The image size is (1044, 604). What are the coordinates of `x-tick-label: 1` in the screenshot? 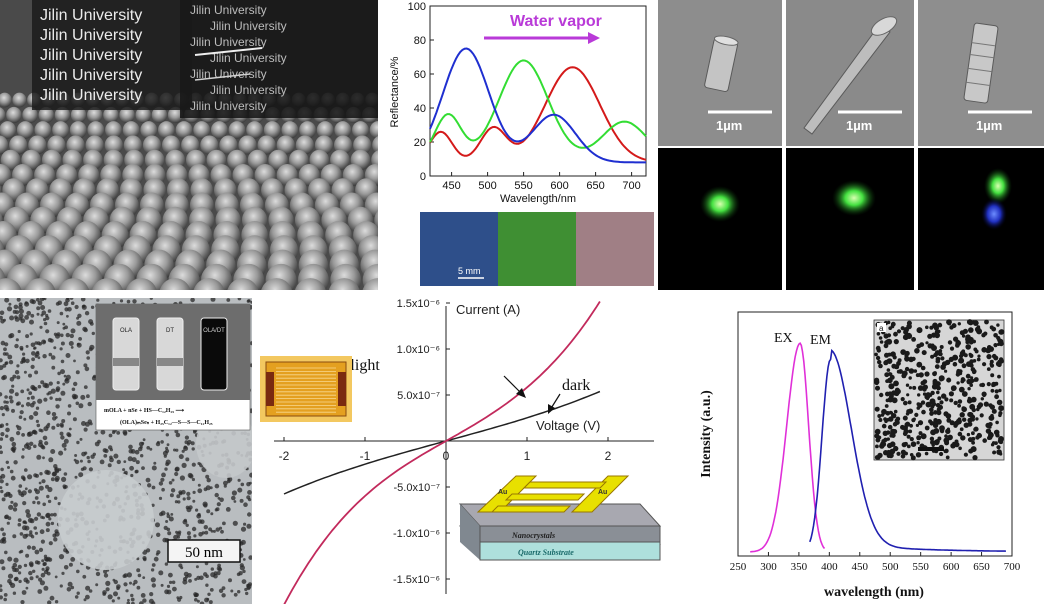 It's located at (527, 456).